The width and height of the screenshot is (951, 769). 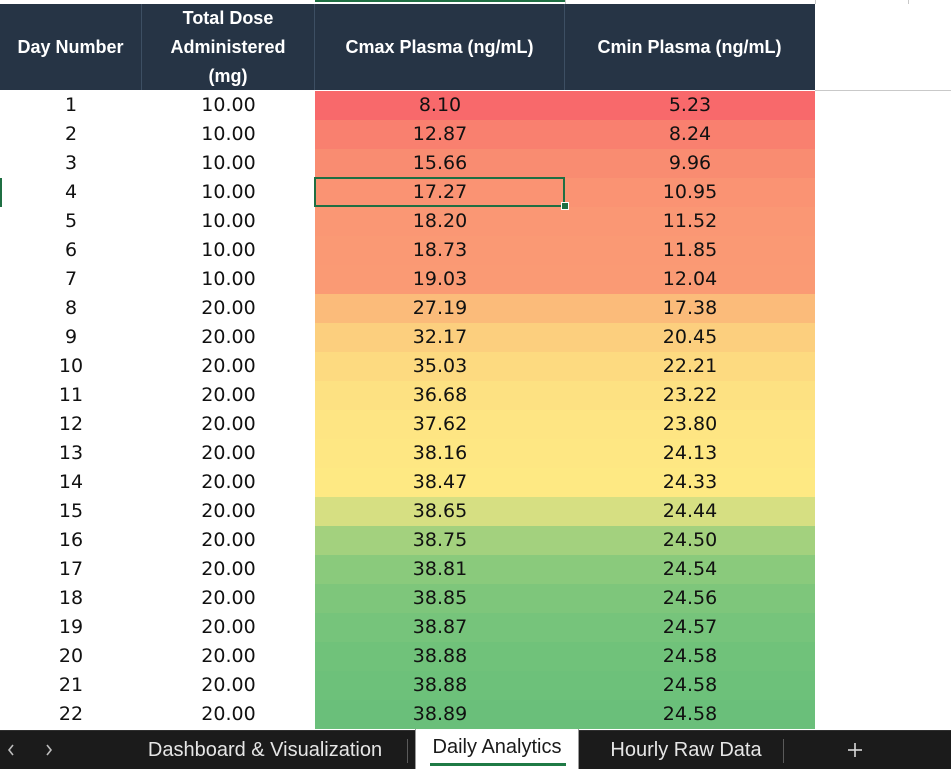 I want to click on header-day-number: Day Number, so click(x=71, y=47).